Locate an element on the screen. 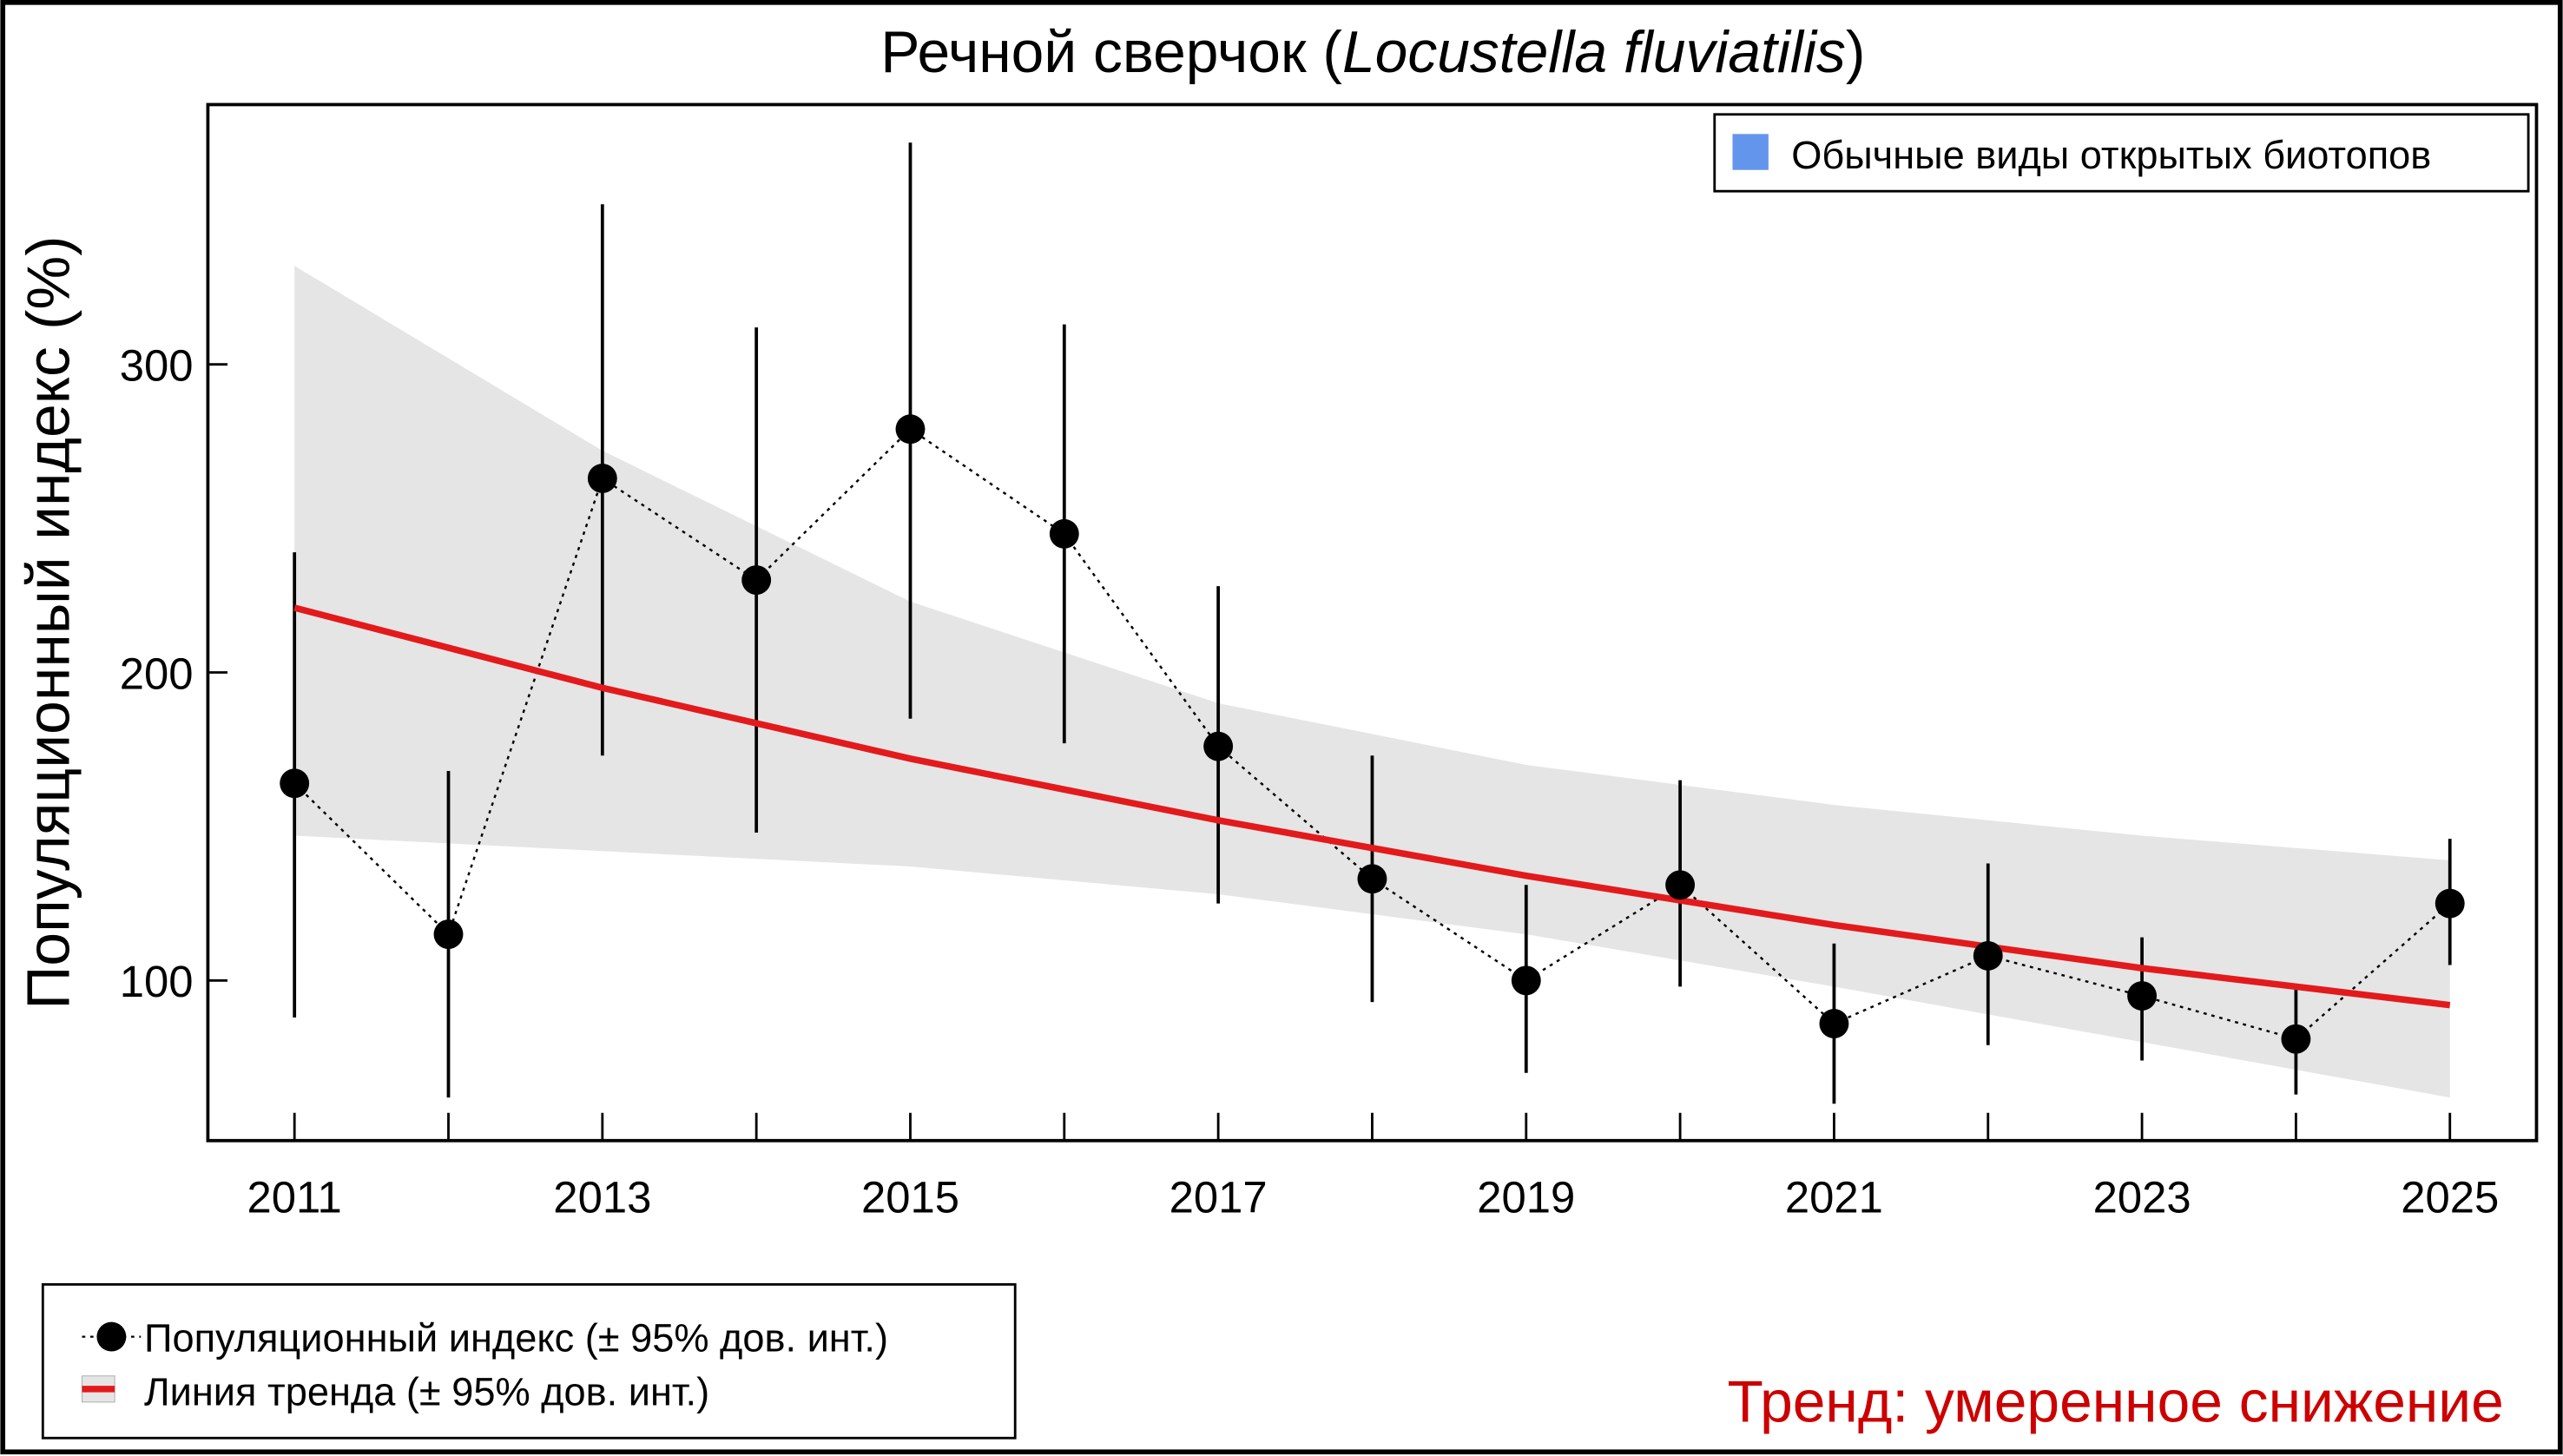  chart-title: Речной сверчок (Locustella fluviatilis) is located at coordinates (1372, 52).